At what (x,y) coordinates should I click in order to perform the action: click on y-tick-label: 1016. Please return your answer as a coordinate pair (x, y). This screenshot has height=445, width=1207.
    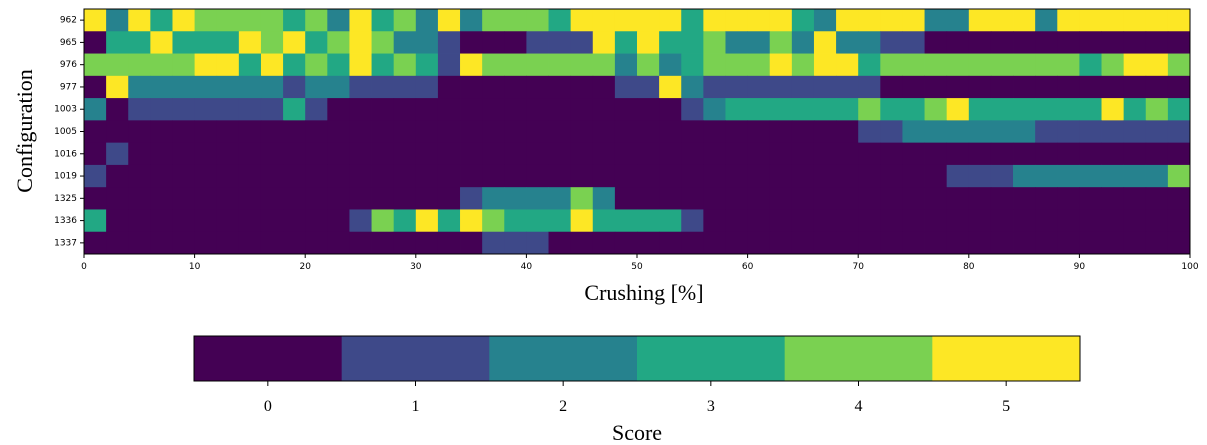
    Looking at the image, I should click on (65, 154).